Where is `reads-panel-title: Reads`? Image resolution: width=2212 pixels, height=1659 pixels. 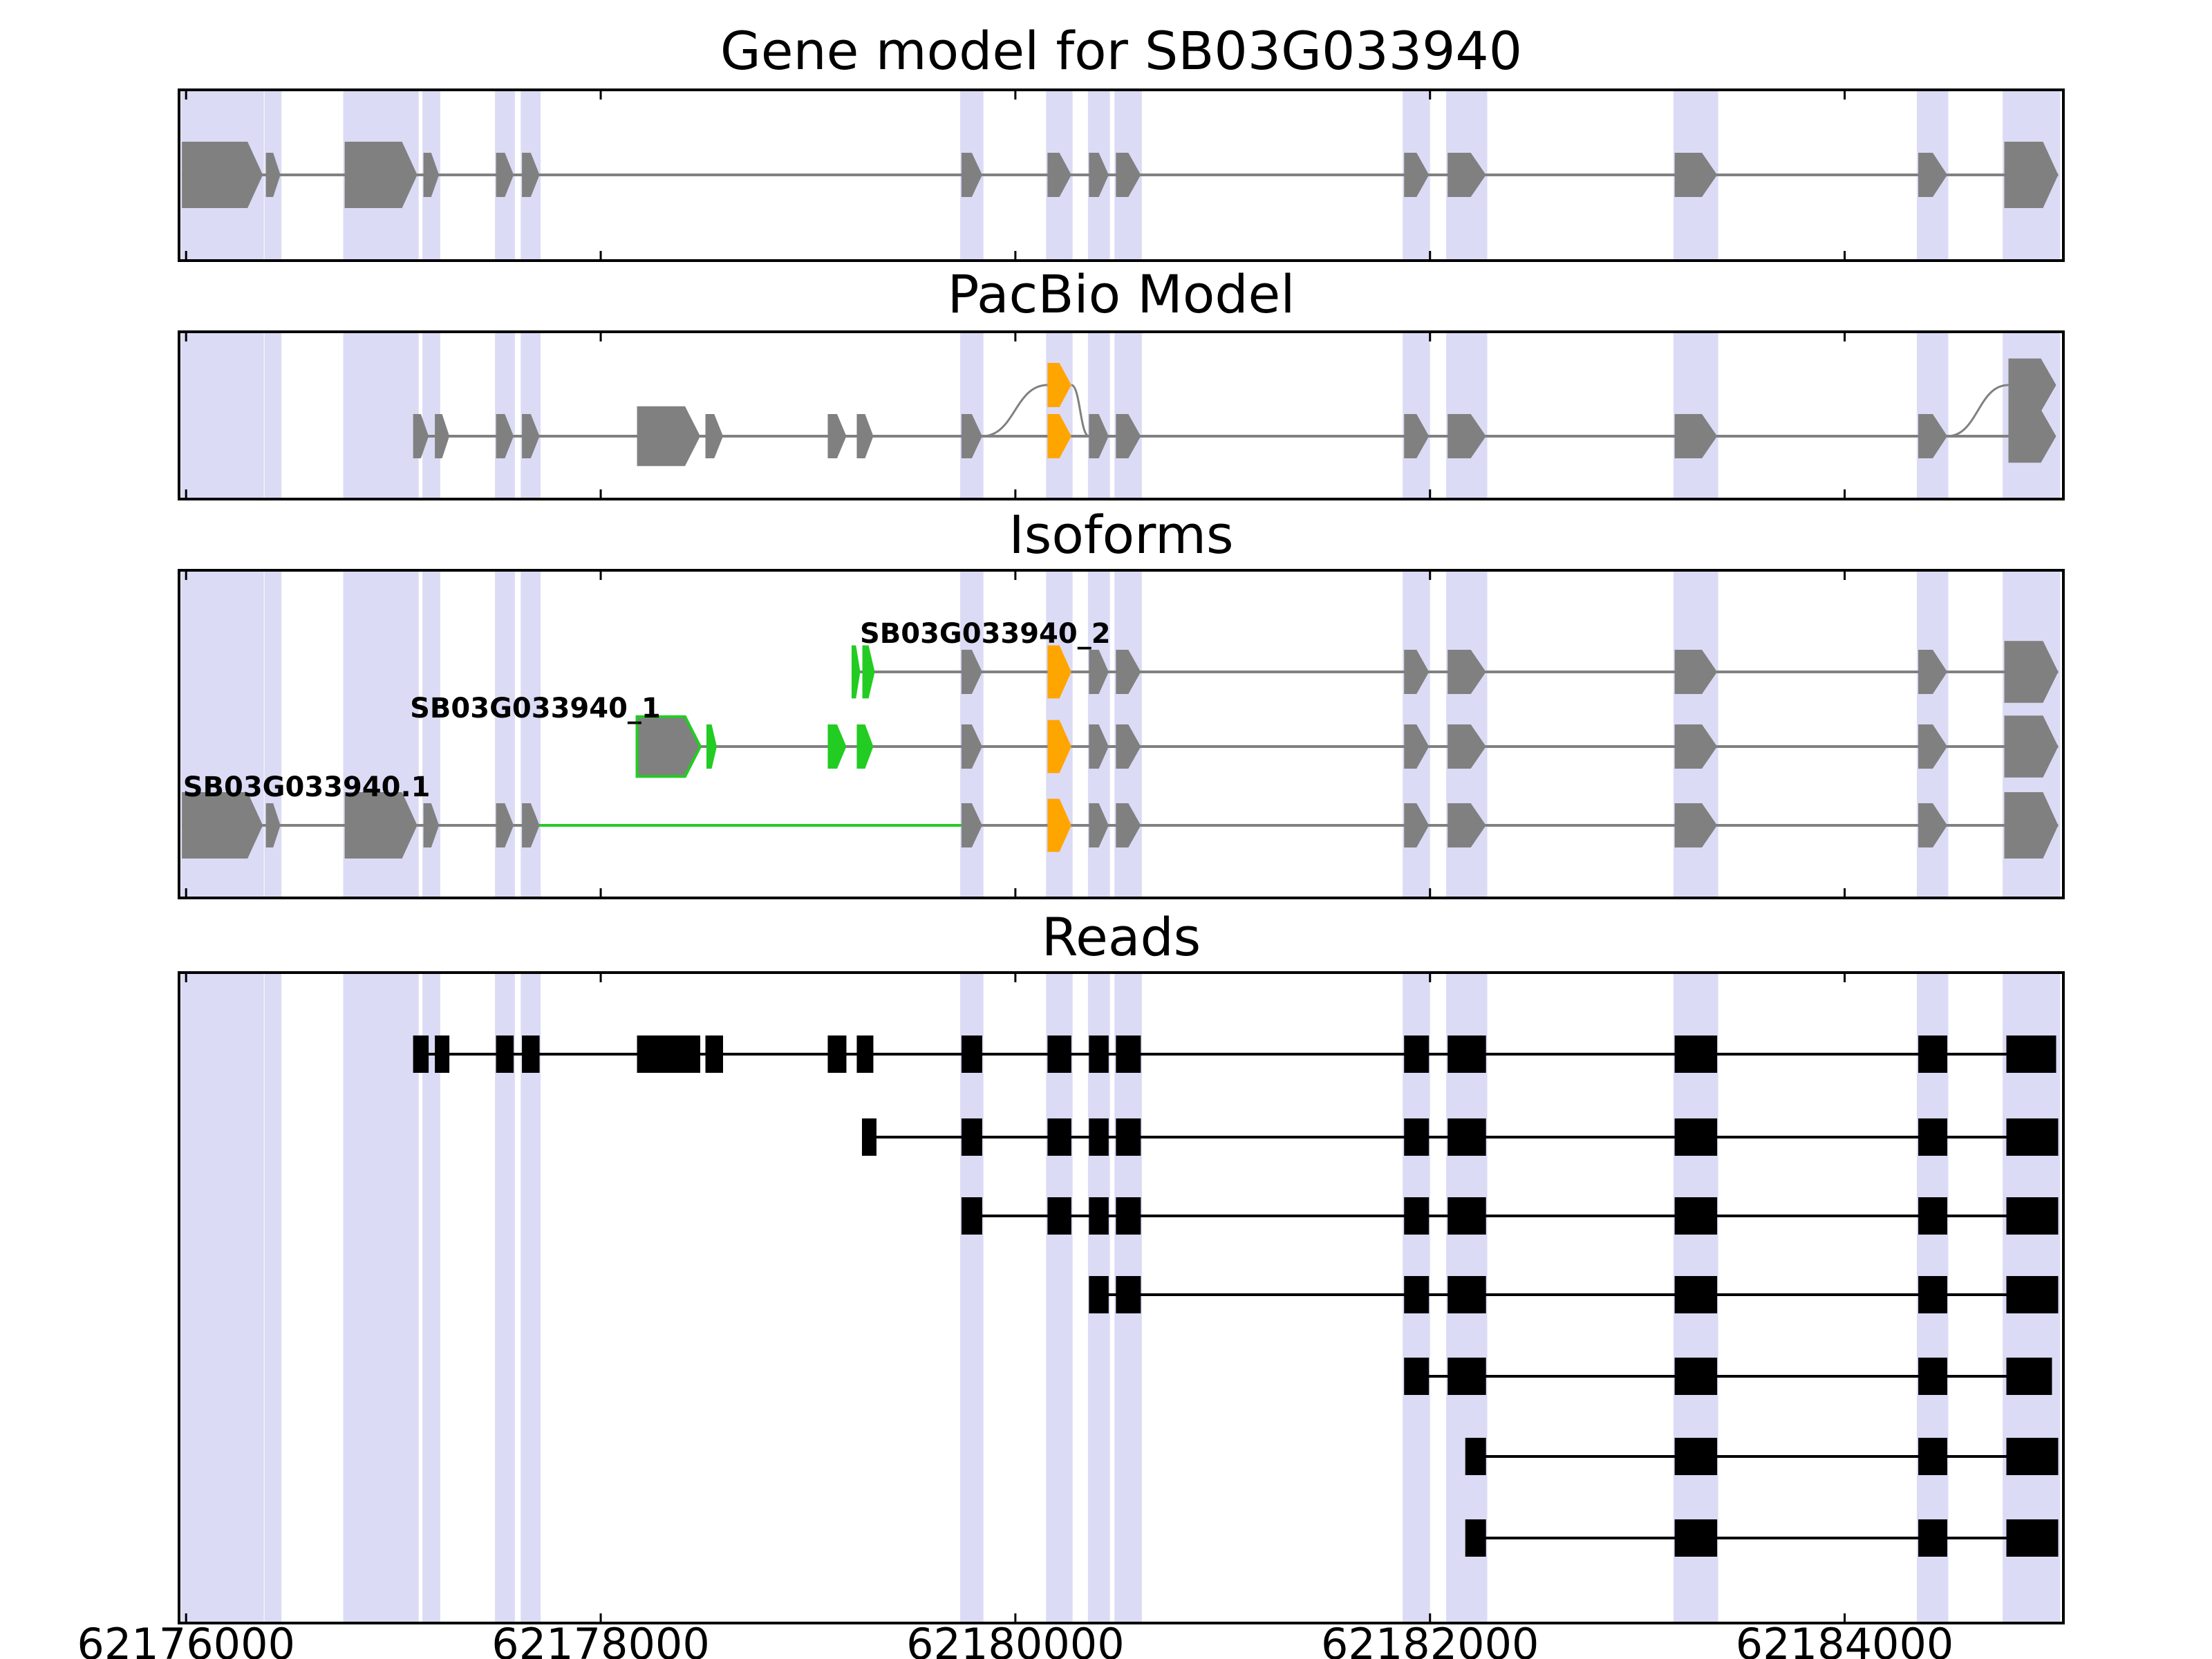 reads-panel-title: Reads is located at coordinates (1121, 937).